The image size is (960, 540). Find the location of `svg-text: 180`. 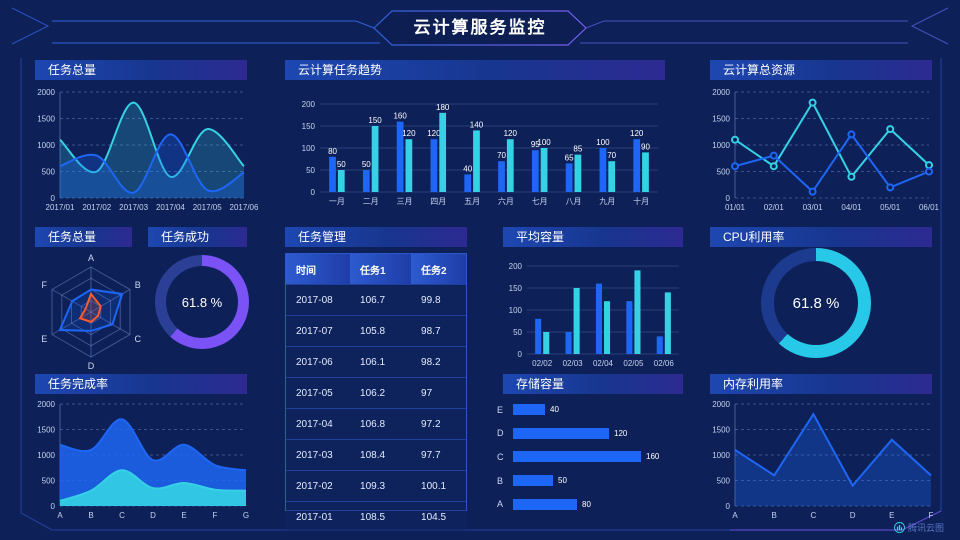

svg-text: 180 is located at coordinates (443, 107).